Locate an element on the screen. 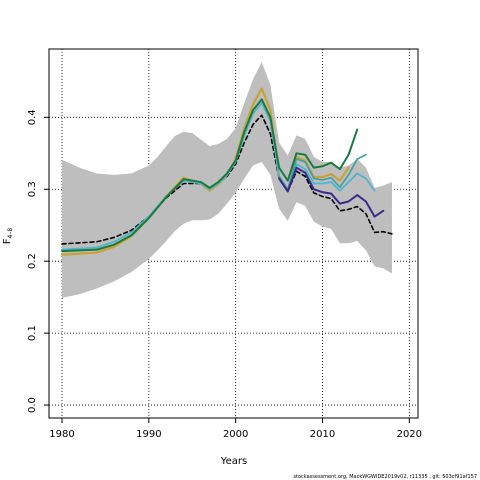 The width and height of the screenshot is (480, 480). x-axis: 1980 1990 2000 2010 2020 is located at coordinates (235, 429).